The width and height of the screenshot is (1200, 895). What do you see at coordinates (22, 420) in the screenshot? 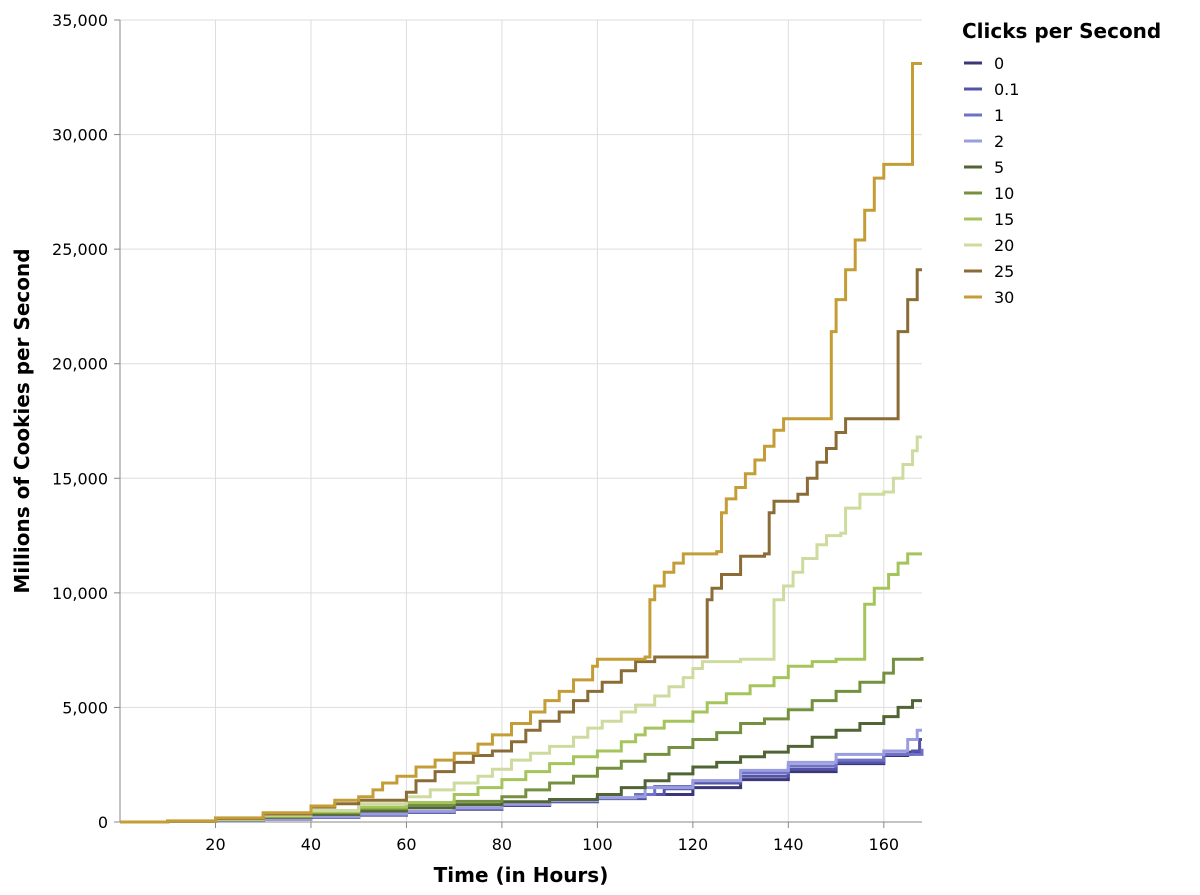
I see `y-axis-title: Millions of Cookies per Second` at bounding box center [22, 420].